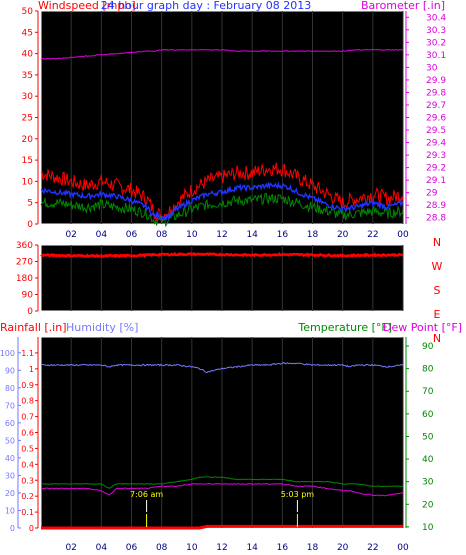 The height and width of the screenshot is (555, 466). What do you see at coordinates (403, 6) in the screenshot?
I see `barometer-axis-label: Barometer [.in]` at bounding box center [403, 6].